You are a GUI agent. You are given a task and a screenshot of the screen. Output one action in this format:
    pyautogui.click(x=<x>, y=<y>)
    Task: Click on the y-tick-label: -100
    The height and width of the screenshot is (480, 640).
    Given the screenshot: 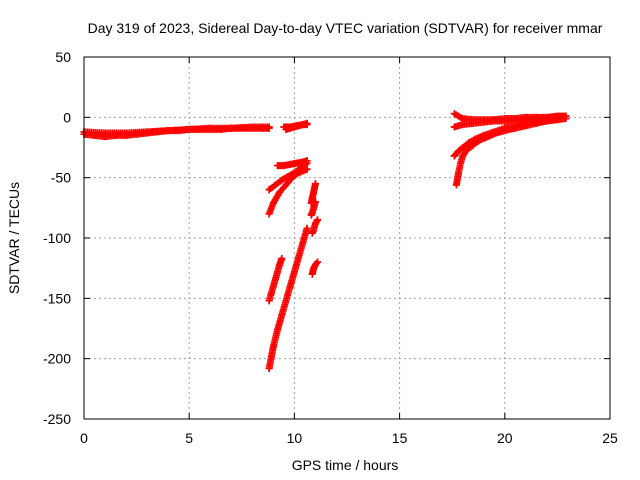 What is the action you would take?
    pyautogui.click(x=57, y=238)
    